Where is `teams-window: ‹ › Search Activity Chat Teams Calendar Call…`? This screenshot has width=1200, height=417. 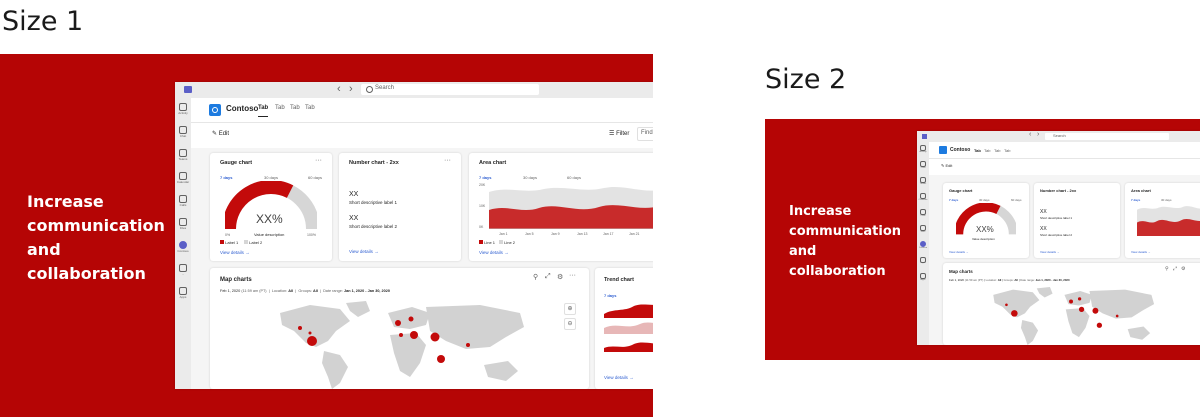
teams-window: ‹ › Search Activity Chat Teams Calendar Call… is located at coordinates (1058, 238).